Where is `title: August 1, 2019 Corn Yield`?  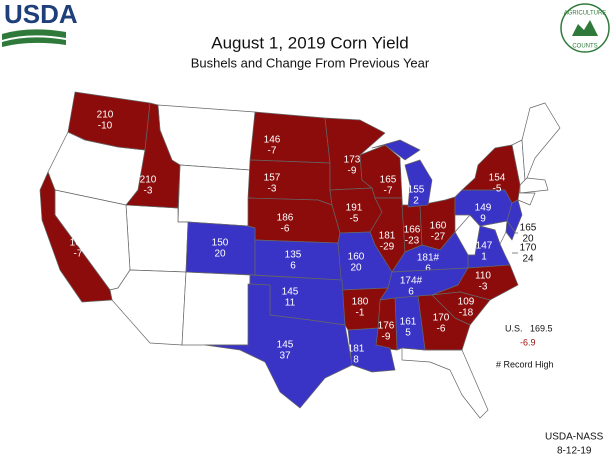
title: August 1, 2019 Corn Yield is located at coordinates (310, 42).